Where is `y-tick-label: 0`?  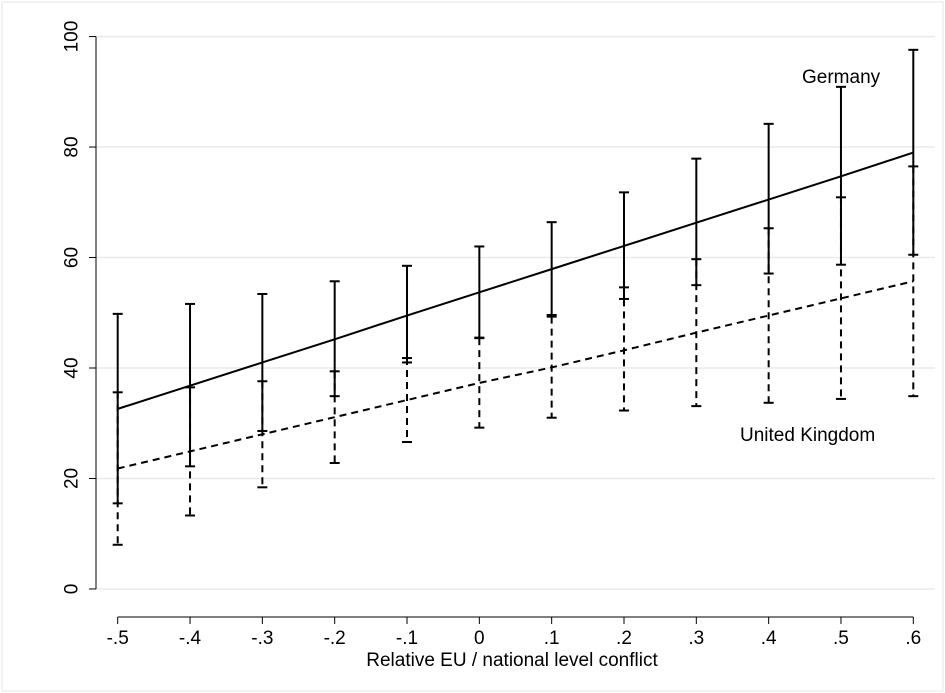
y-tick-label: 0 is located at coordinates (72, 589).